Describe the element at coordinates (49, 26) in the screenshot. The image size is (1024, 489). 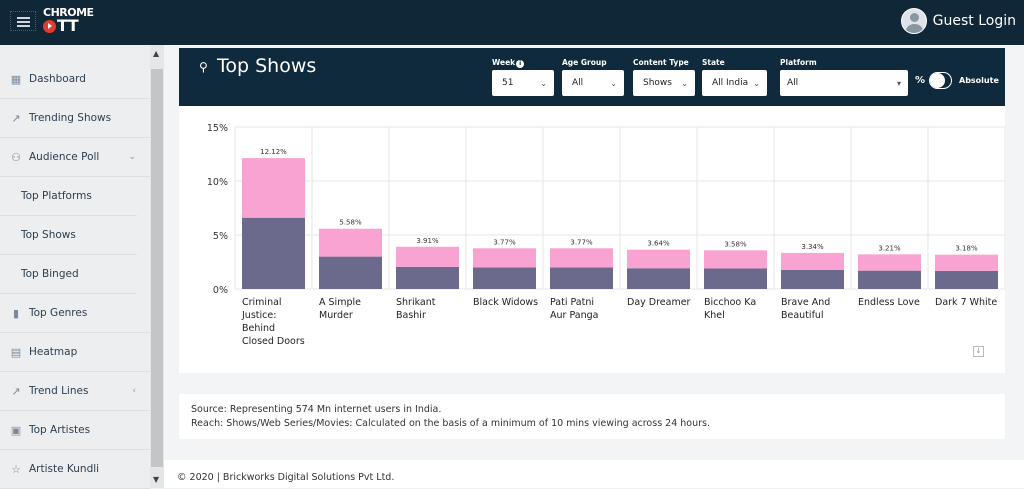
I see `play-icon` at that location.